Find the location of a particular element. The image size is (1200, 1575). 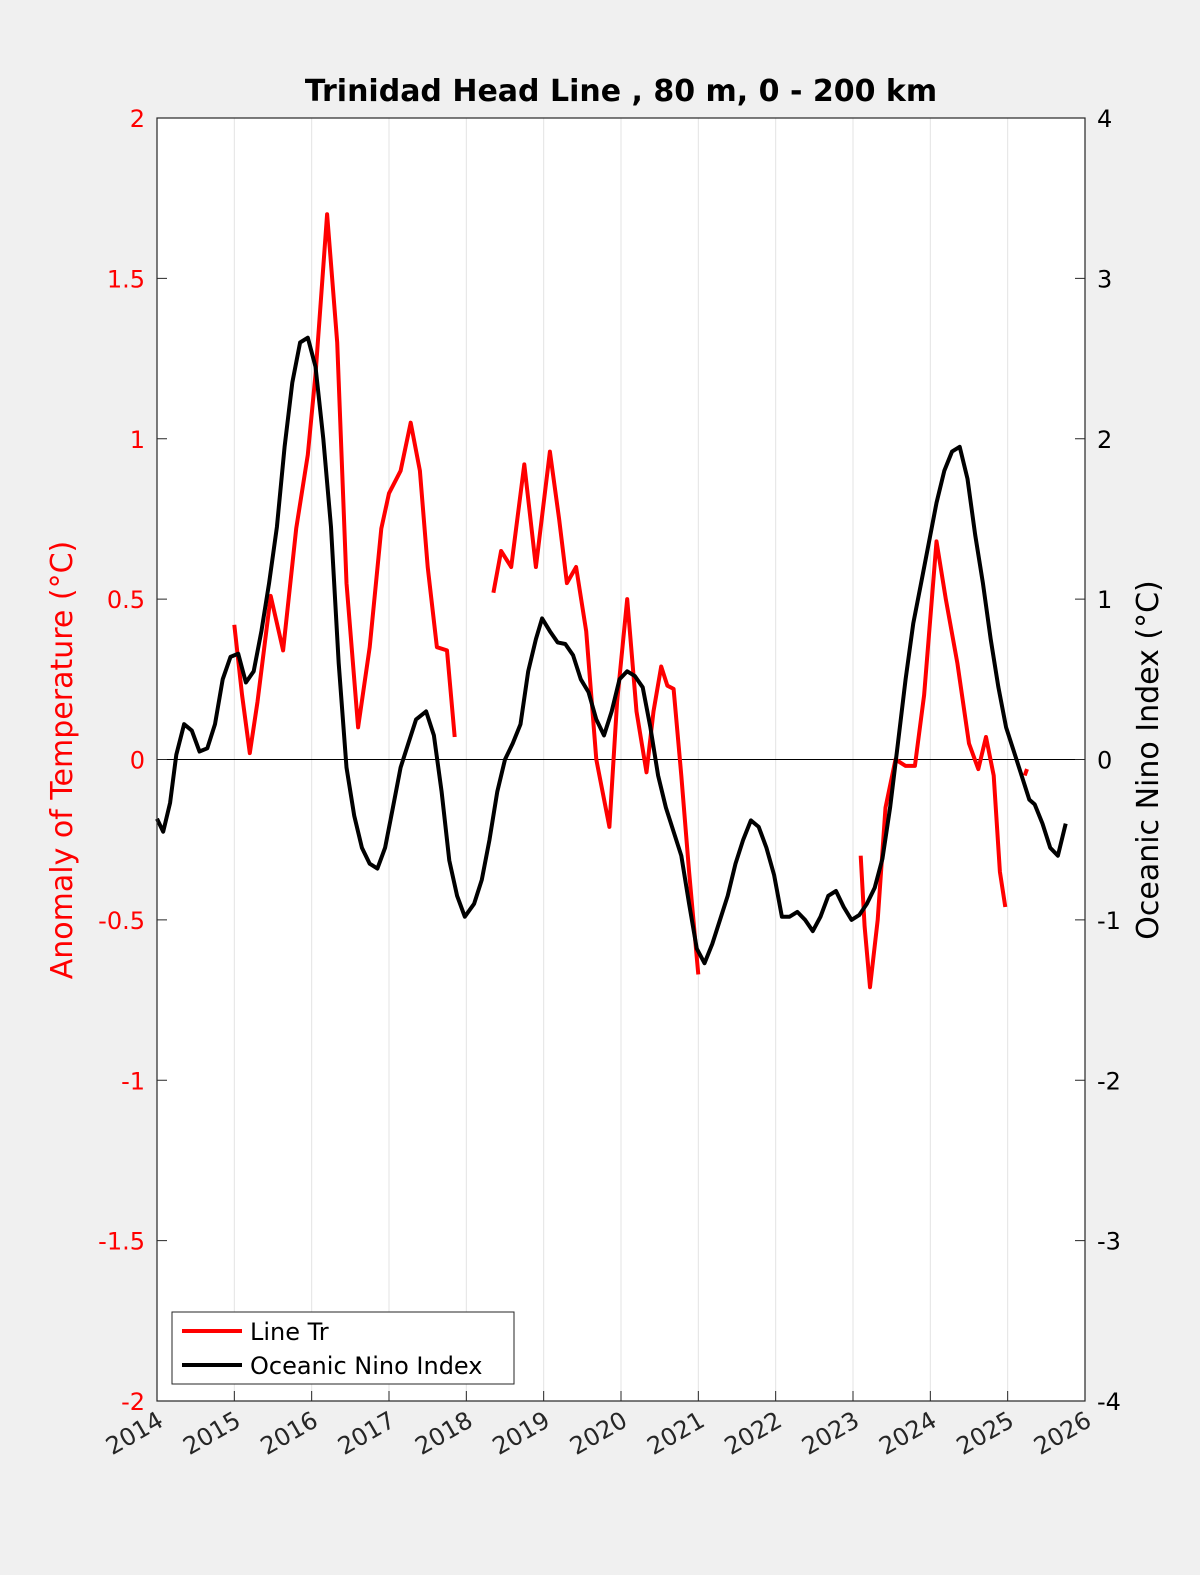

left-tick-label: 0.5 is located at coordinates (126, 600).